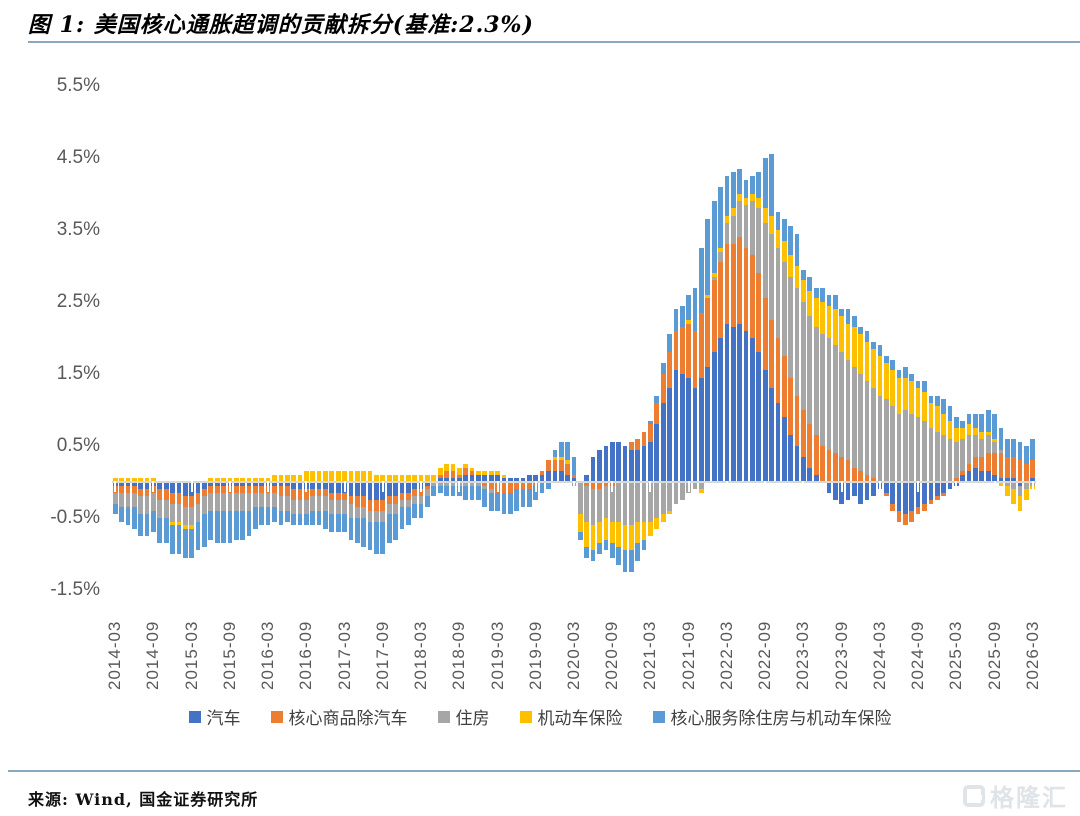 The width and height of the screenshot is (1080, 816). I want to click on legend-label: 机动车保险, so click(580, 718).